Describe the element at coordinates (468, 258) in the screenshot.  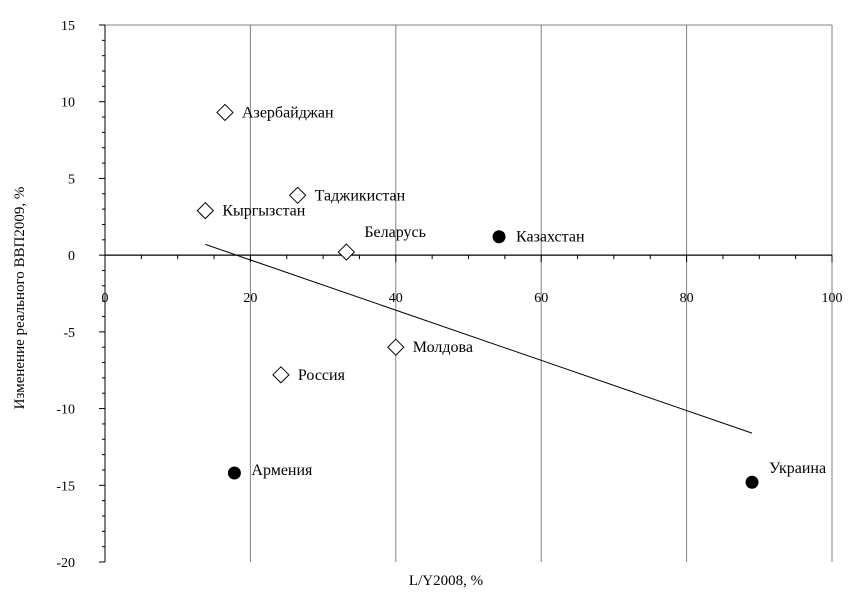
I see `x-axis-at-zero` at that location.